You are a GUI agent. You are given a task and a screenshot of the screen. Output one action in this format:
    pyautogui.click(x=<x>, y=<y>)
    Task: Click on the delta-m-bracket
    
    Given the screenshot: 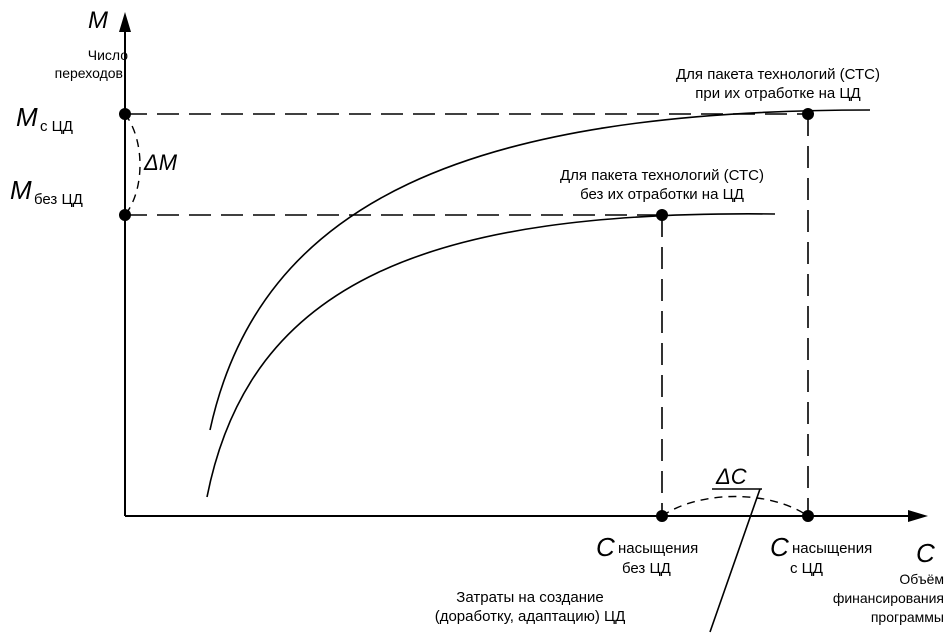 What is the action you would take?
    pyautogui.click(x=132, y=164)
    